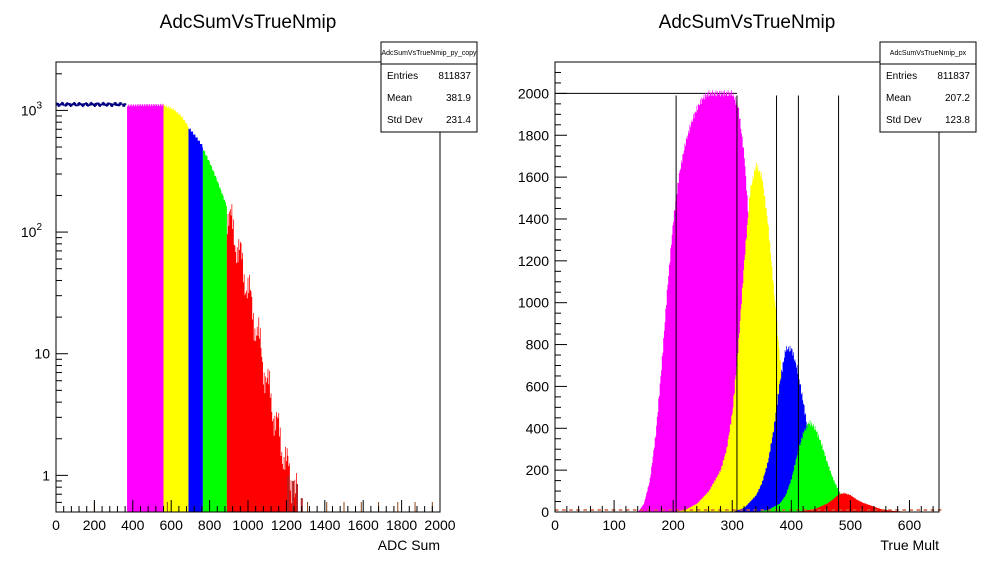  I want to click on left-y-tick-label: 10, so click(42, 354).